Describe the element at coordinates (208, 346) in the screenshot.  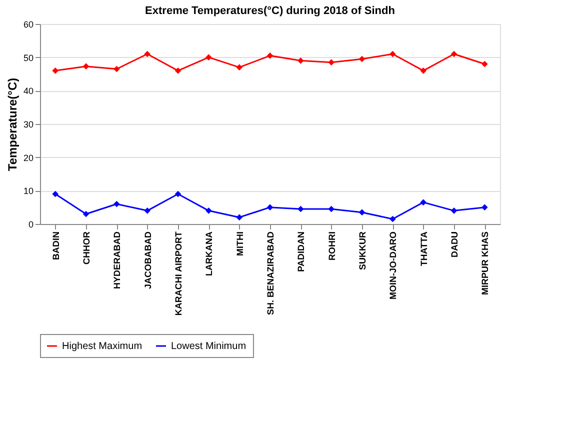
I see `legend-label: Lowest Minimum` at that location.